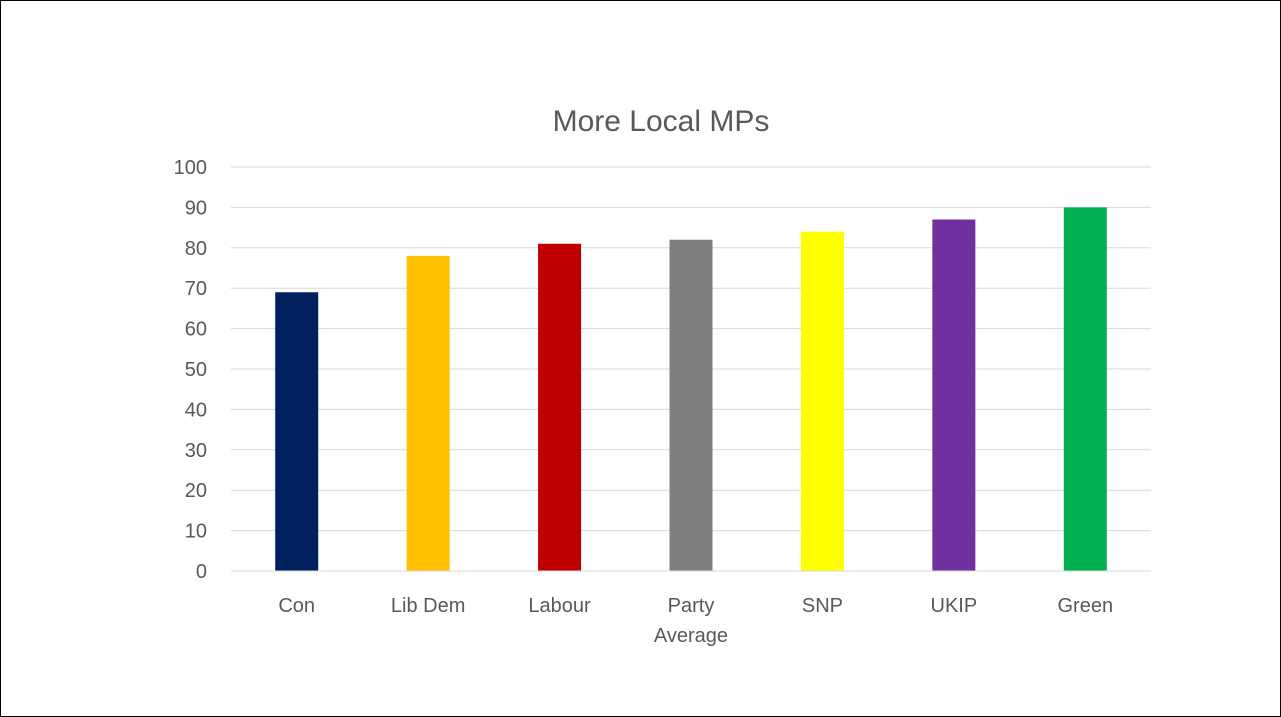 The image size is (1281, 717). What do you see at coordinates (822, 401) in the screenshot?
I see `bar-snp` at bounding box center [822, 401].